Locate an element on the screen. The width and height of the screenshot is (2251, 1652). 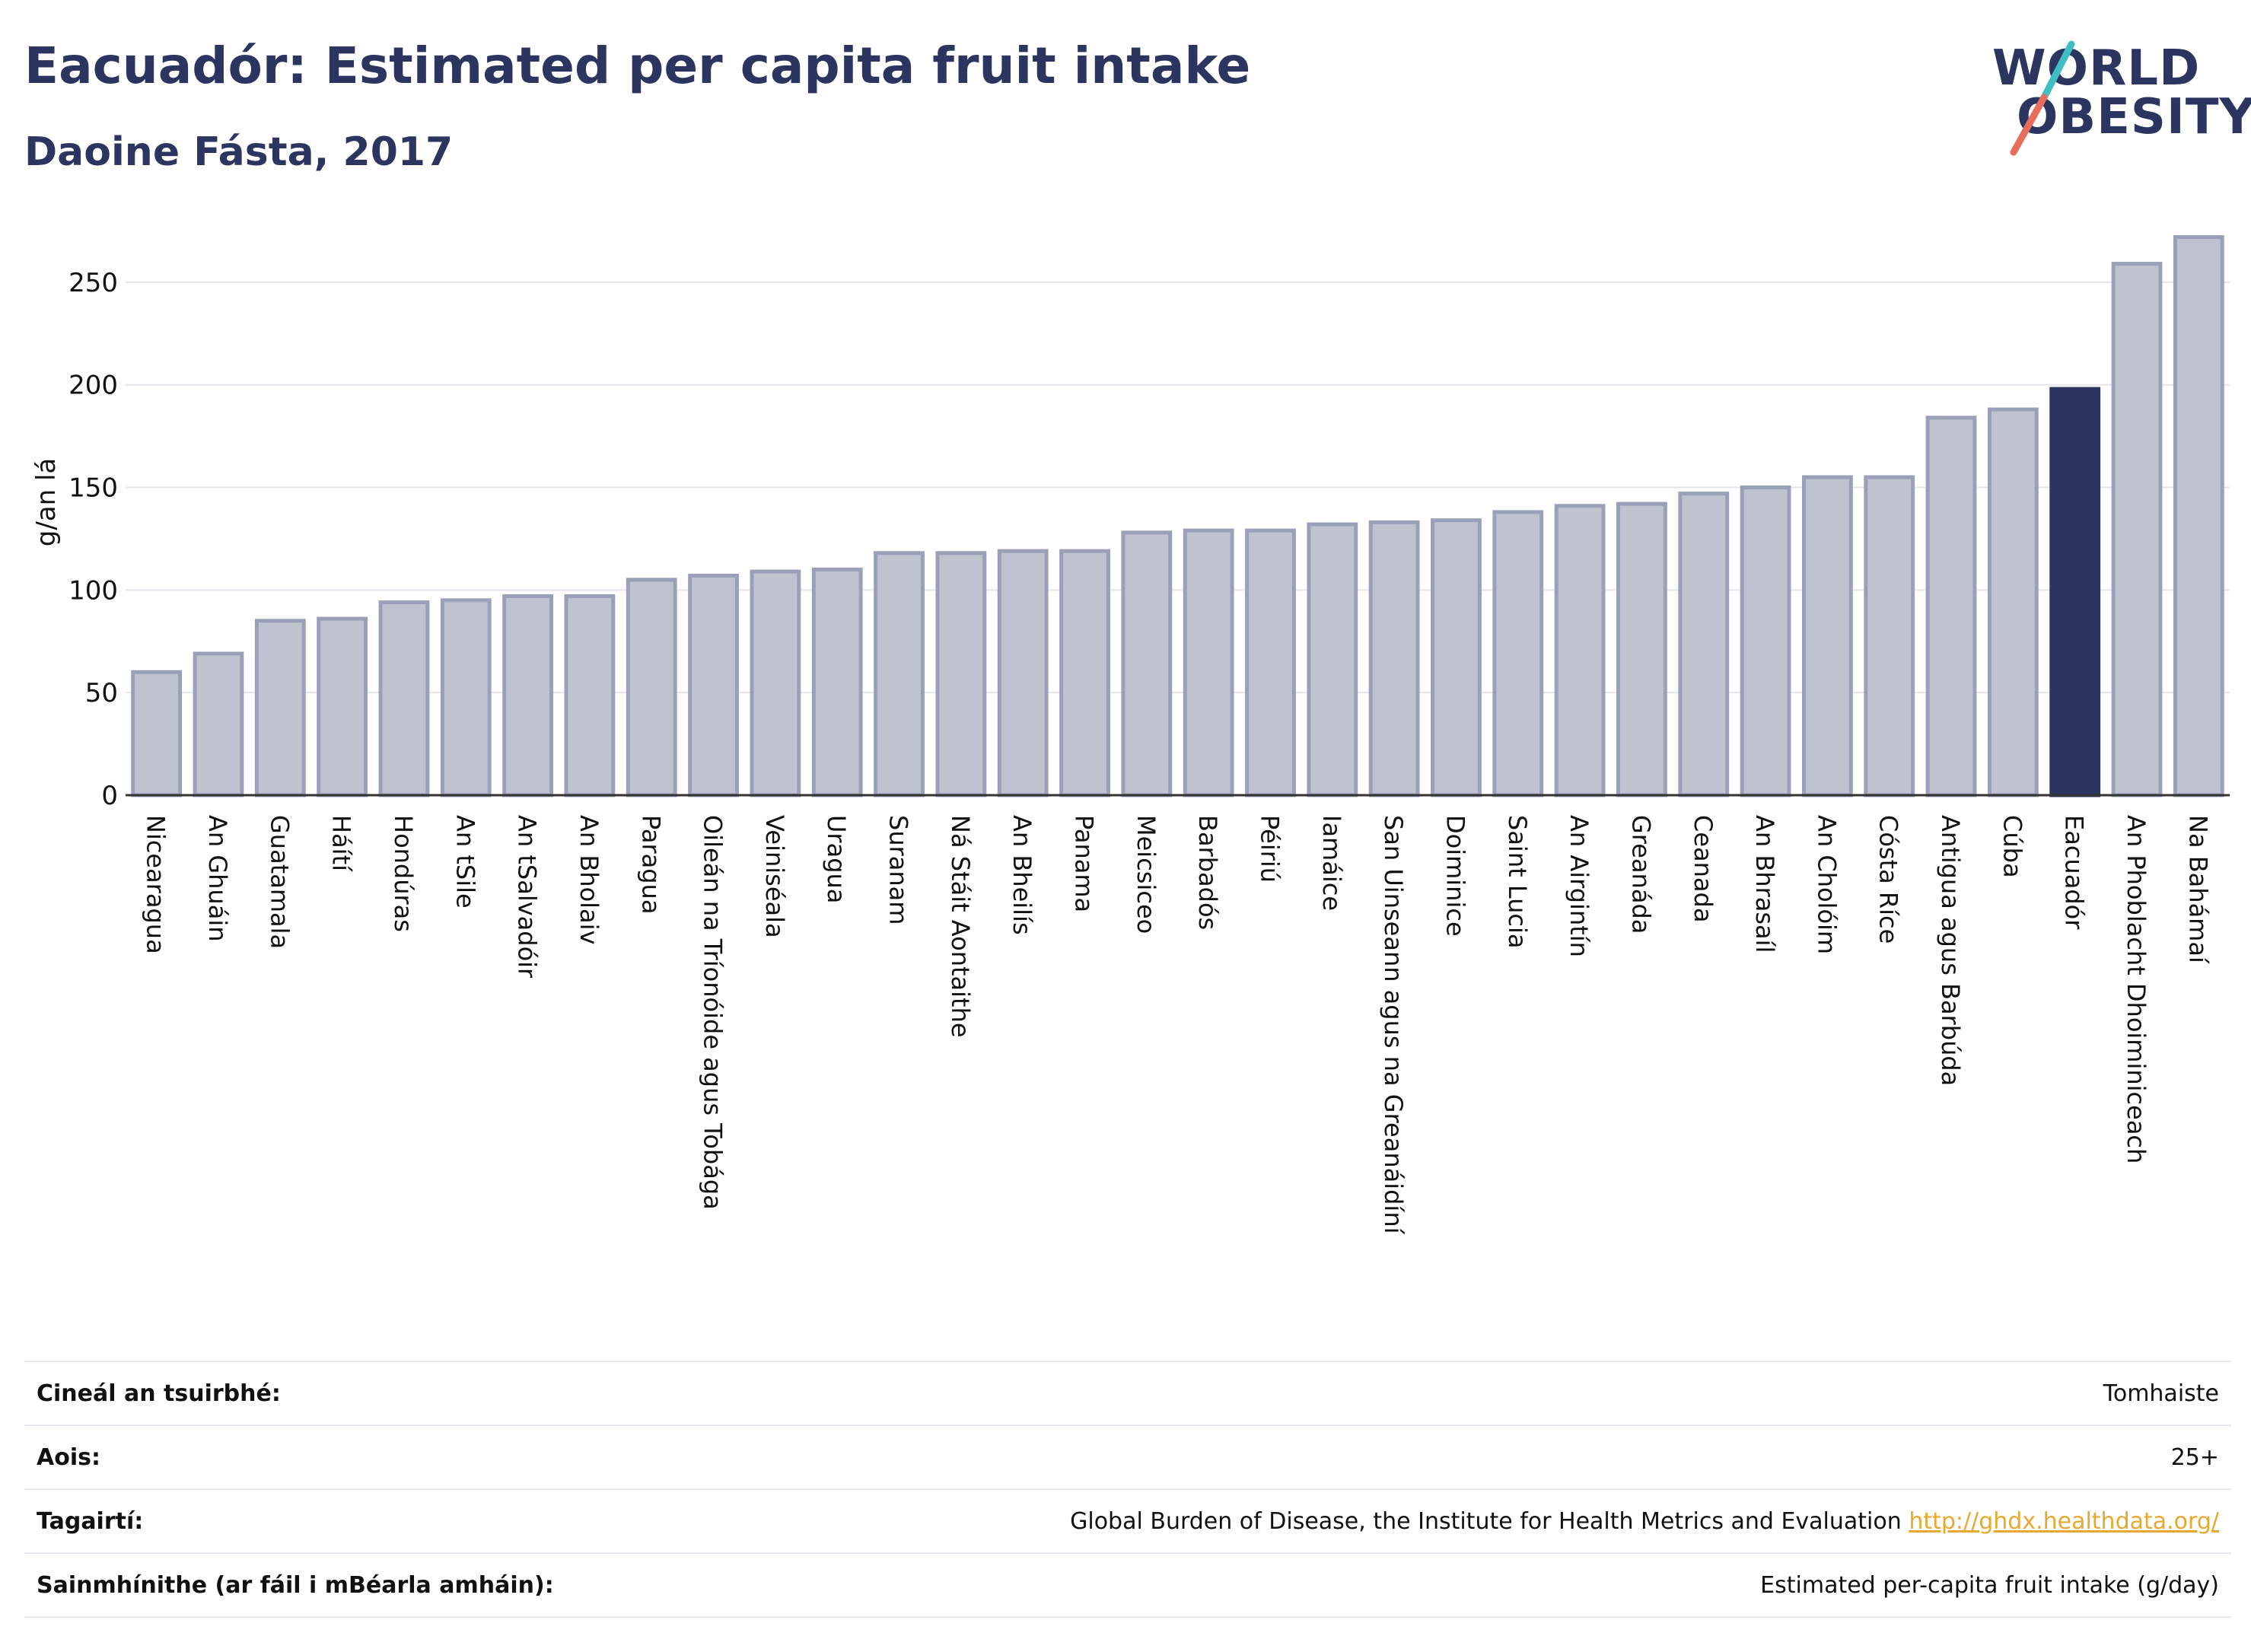
y-tick-labels: 0 50 100 150 200 250 is located at coordinates (93, 539).